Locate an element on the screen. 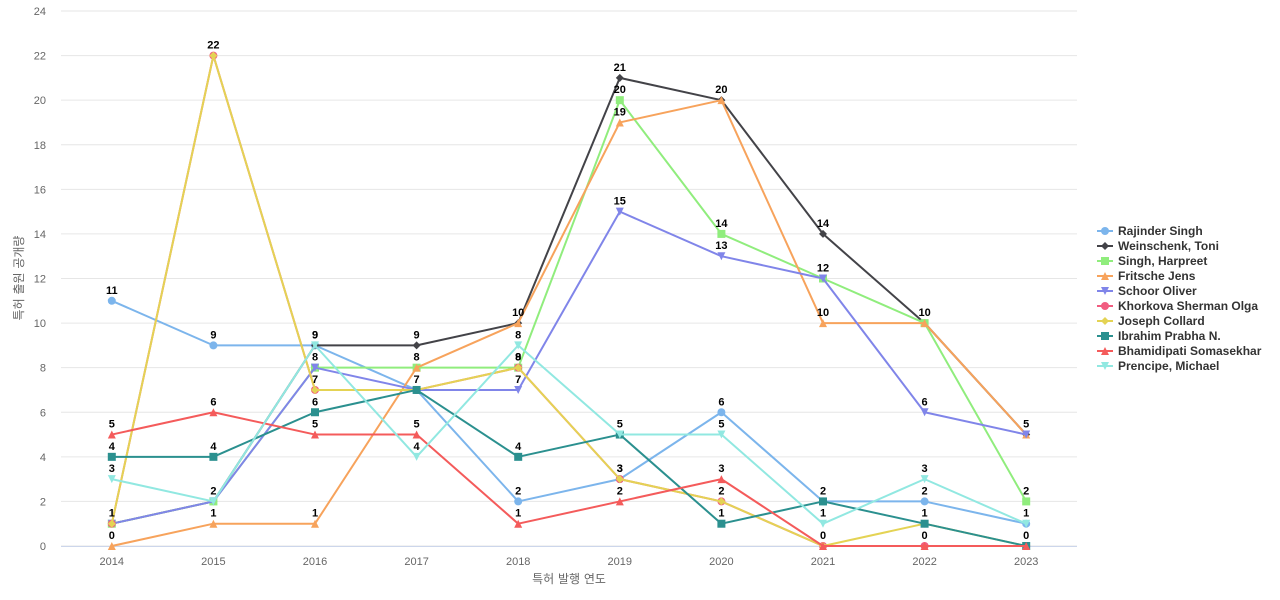 This screenshot has height=600, width=1280. legend-label: Weinschenk, Toni is located at coordinates (1168, 246).